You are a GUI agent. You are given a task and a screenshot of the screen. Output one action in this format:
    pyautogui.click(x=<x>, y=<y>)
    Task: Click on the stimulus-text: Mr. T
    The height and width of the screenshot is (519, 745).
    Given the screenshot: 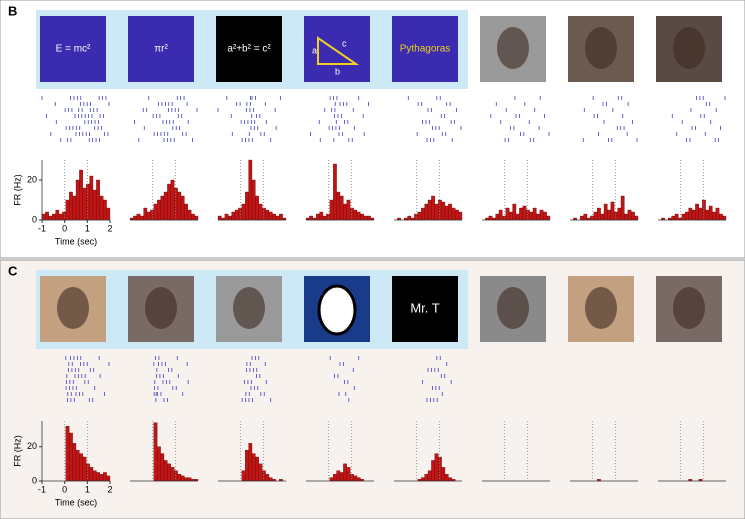 What is the action you would take?
    pyautogui.click(x=424, y=307)
    